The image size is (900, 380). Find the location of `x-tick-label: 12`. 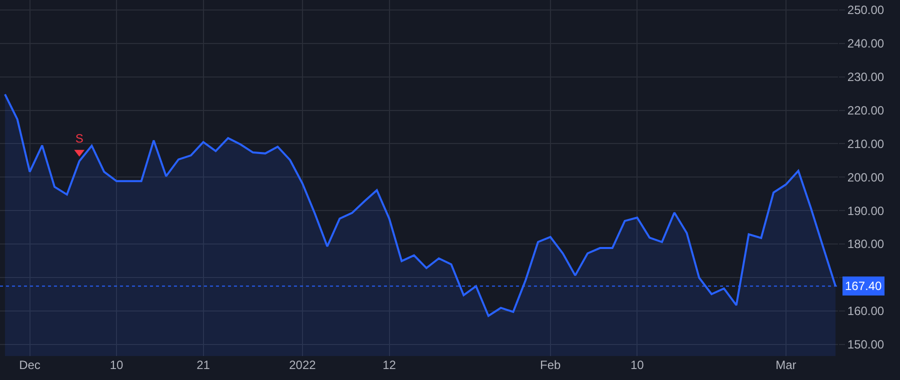

x-tick-label: 12 is located at coordinates (389, 365).